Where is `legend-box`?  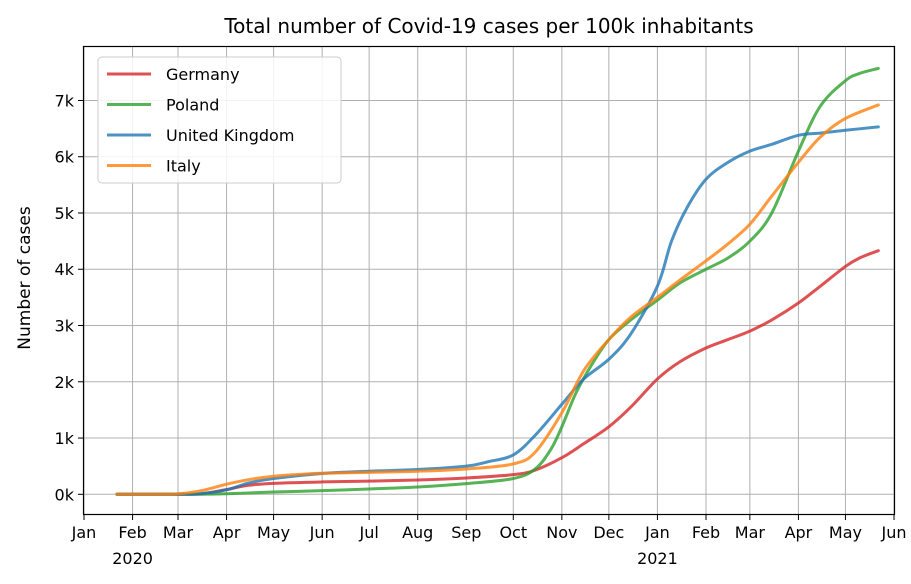
legend-box is located at coordinates (219, 120).